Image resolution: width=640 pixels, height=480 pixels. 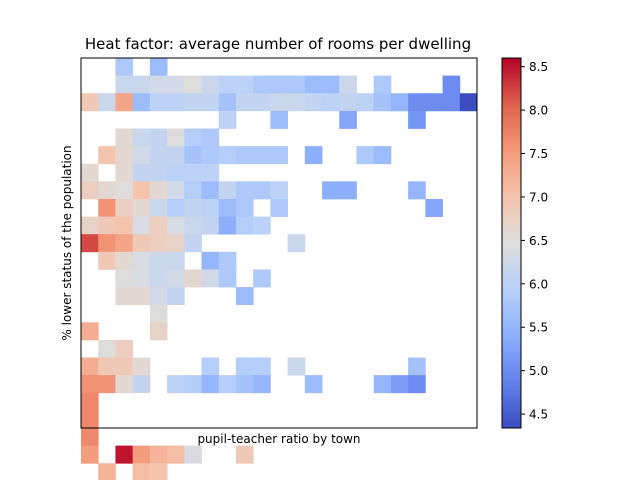 I want to click on colorbar-ticks: 4.5 5.0 5.5 6.0 6.5 7.0 7.5 8.0 8.5, so click(x=534, y=241).